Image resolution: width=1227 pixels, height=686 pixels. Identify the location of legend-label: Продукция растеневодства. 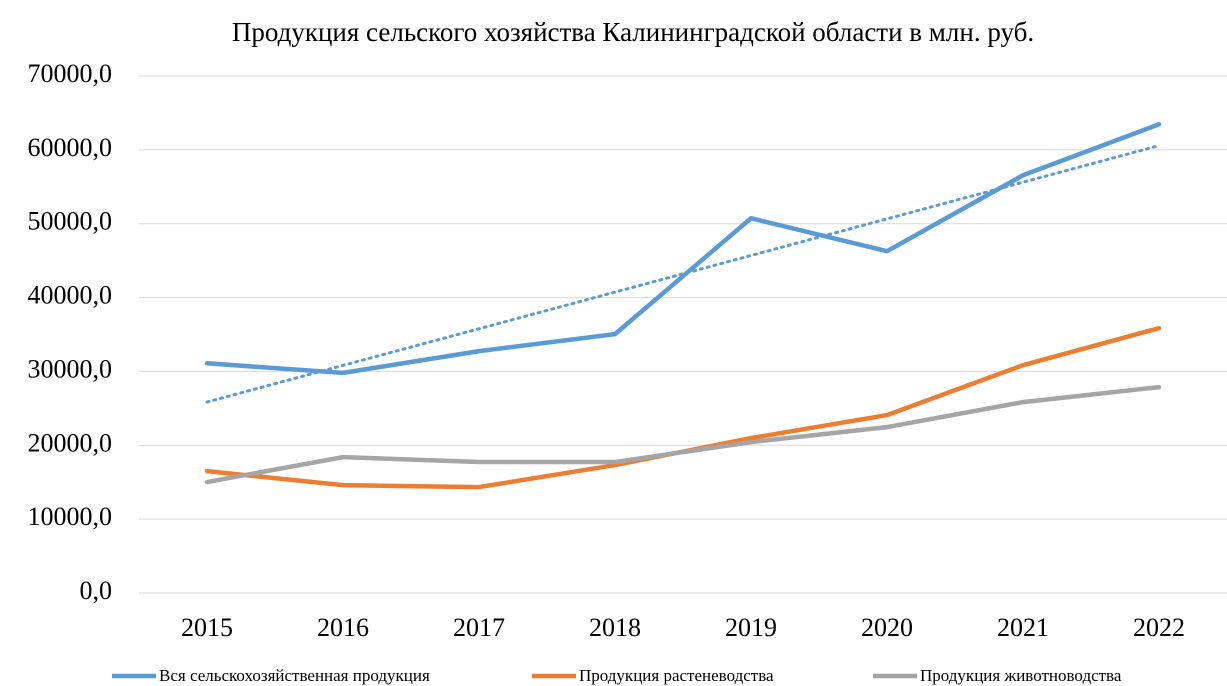
(676, 675).